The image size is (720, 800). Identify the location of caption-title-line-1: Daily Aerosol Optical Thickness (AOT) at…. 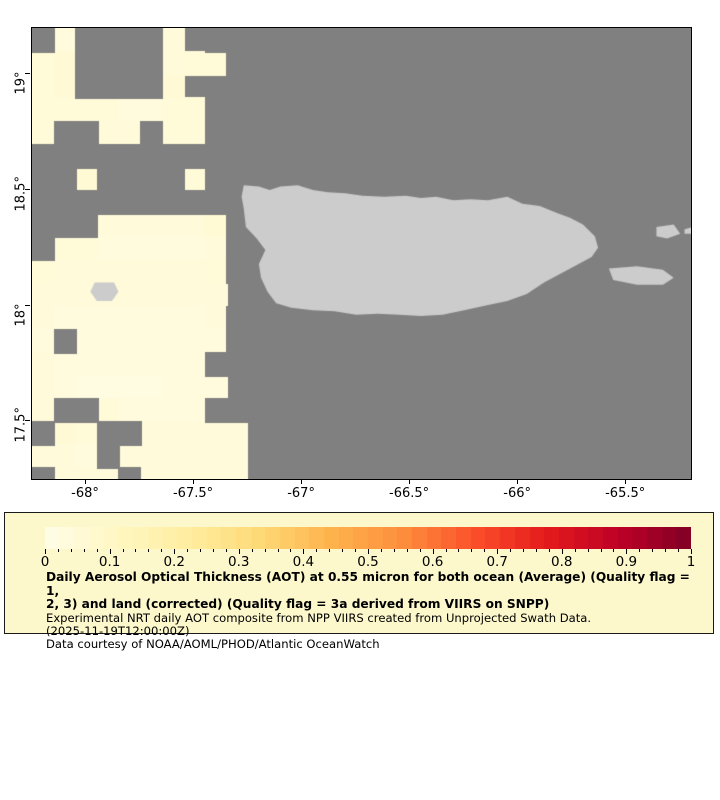
(368, 584).